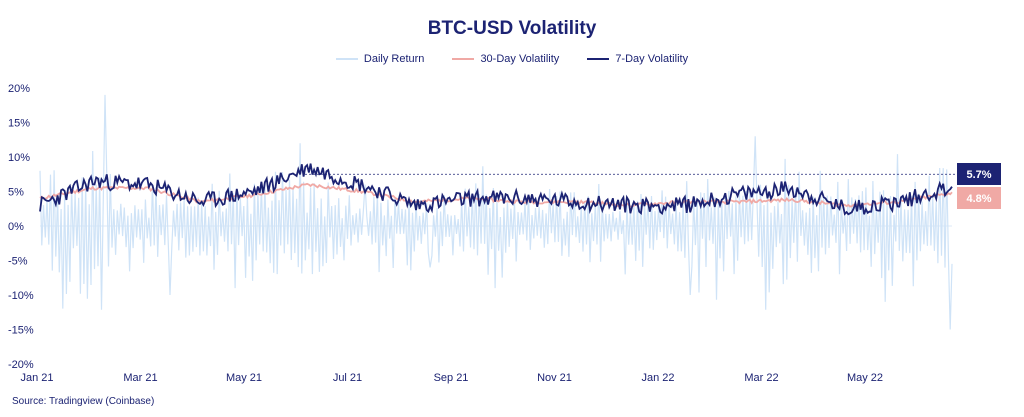 Image resolution: width=1024 pixels, height=417 pixels. What do you see at coordinates (19, 158) in the screenshot?
I see `y-tick-label: 10%` at bounding box center [19, 158].